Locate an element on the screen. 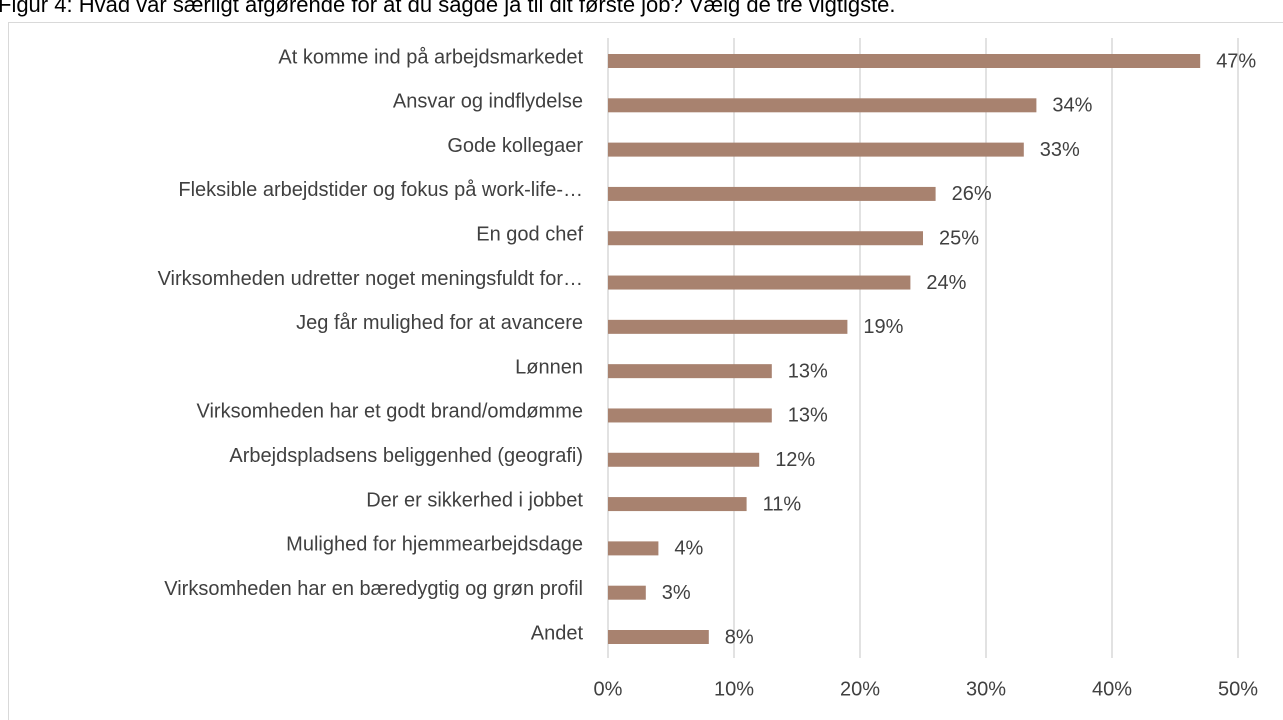 Image resolution: width=1283 pixels, height=720 pixels. data-label: 24% is located at coordinates (946, 283).